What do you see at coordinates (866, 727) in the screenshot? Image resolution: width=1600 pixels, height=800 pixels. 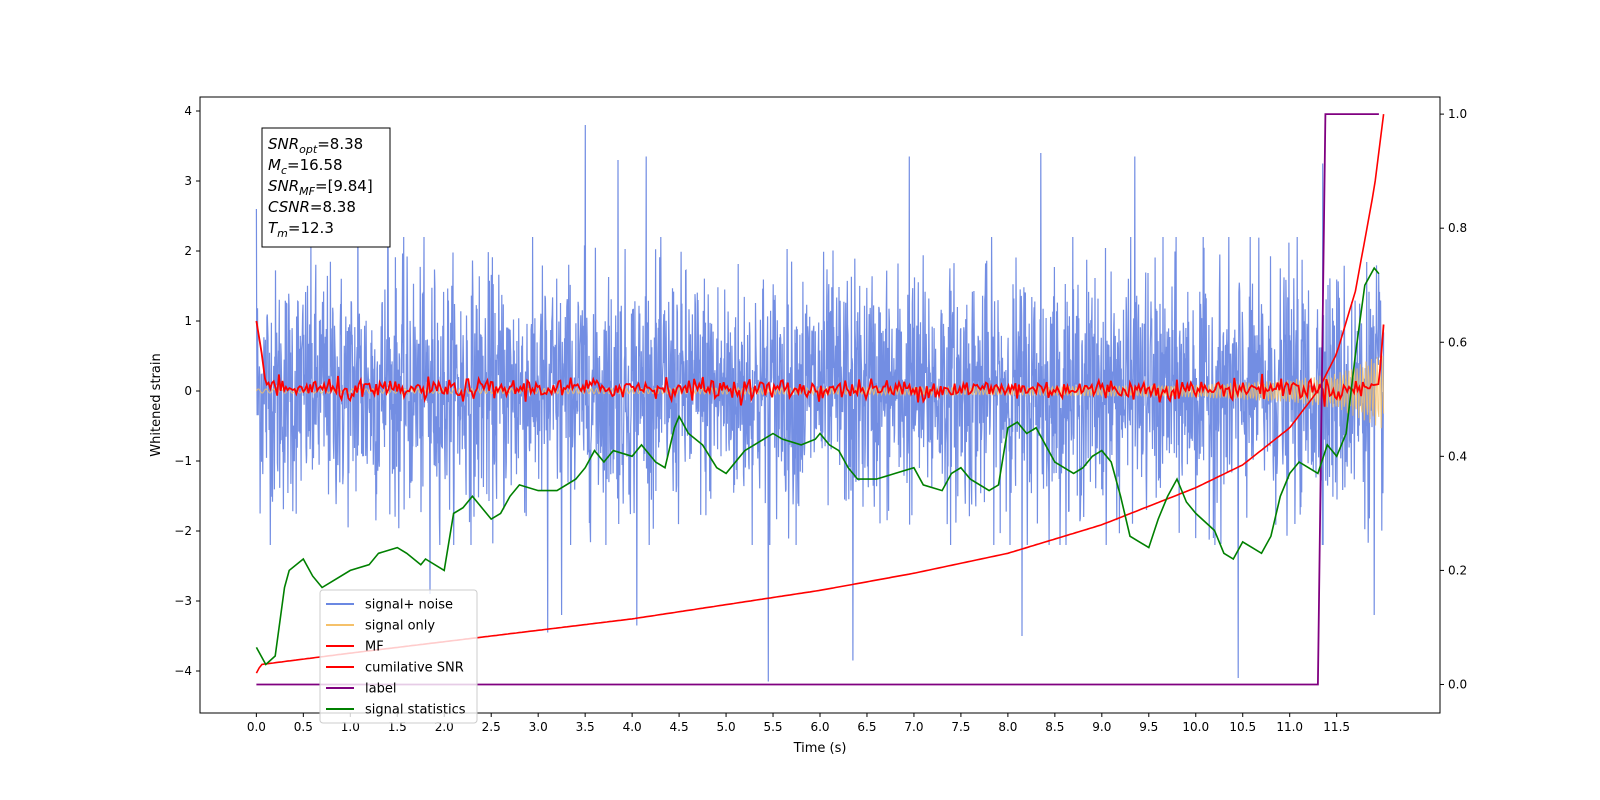 I see `x-tick-label: 6.5` at bounding box center [866, 727].